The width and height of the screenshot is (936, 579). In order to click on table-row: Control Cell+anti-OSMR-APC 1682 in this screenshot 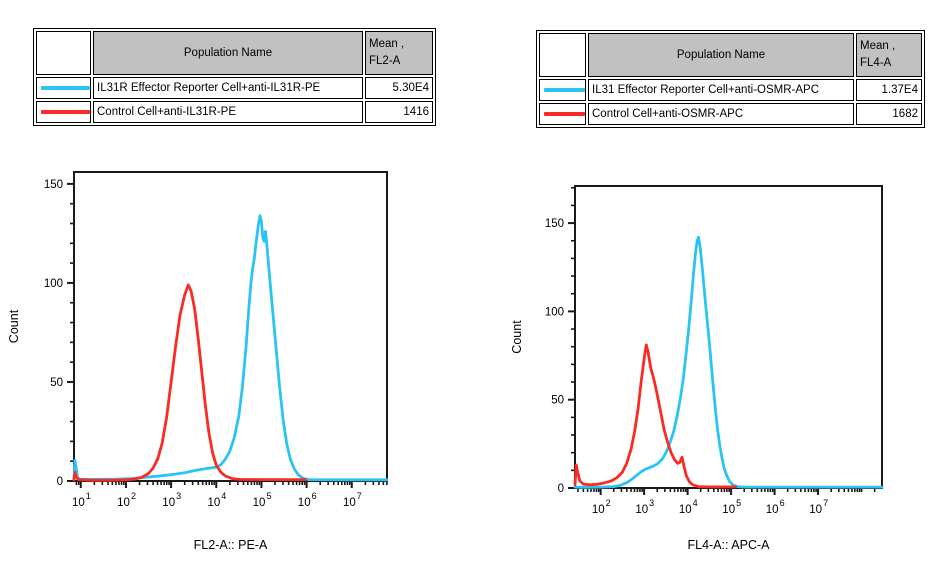, I will do `click(730, 114)`.